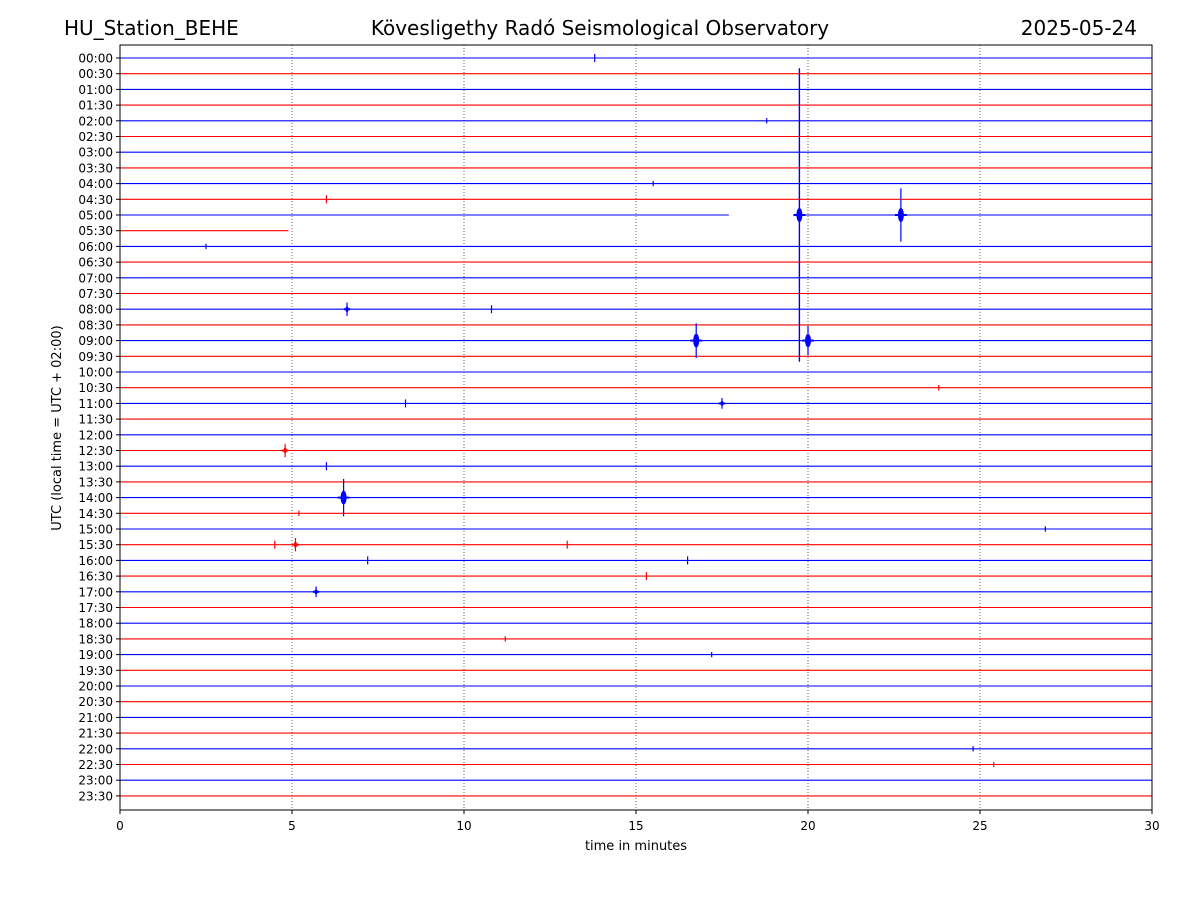  Describe the element at coordinates (95, 247) in the screenshot. I see `y-tick-label: 06:00` at that location.